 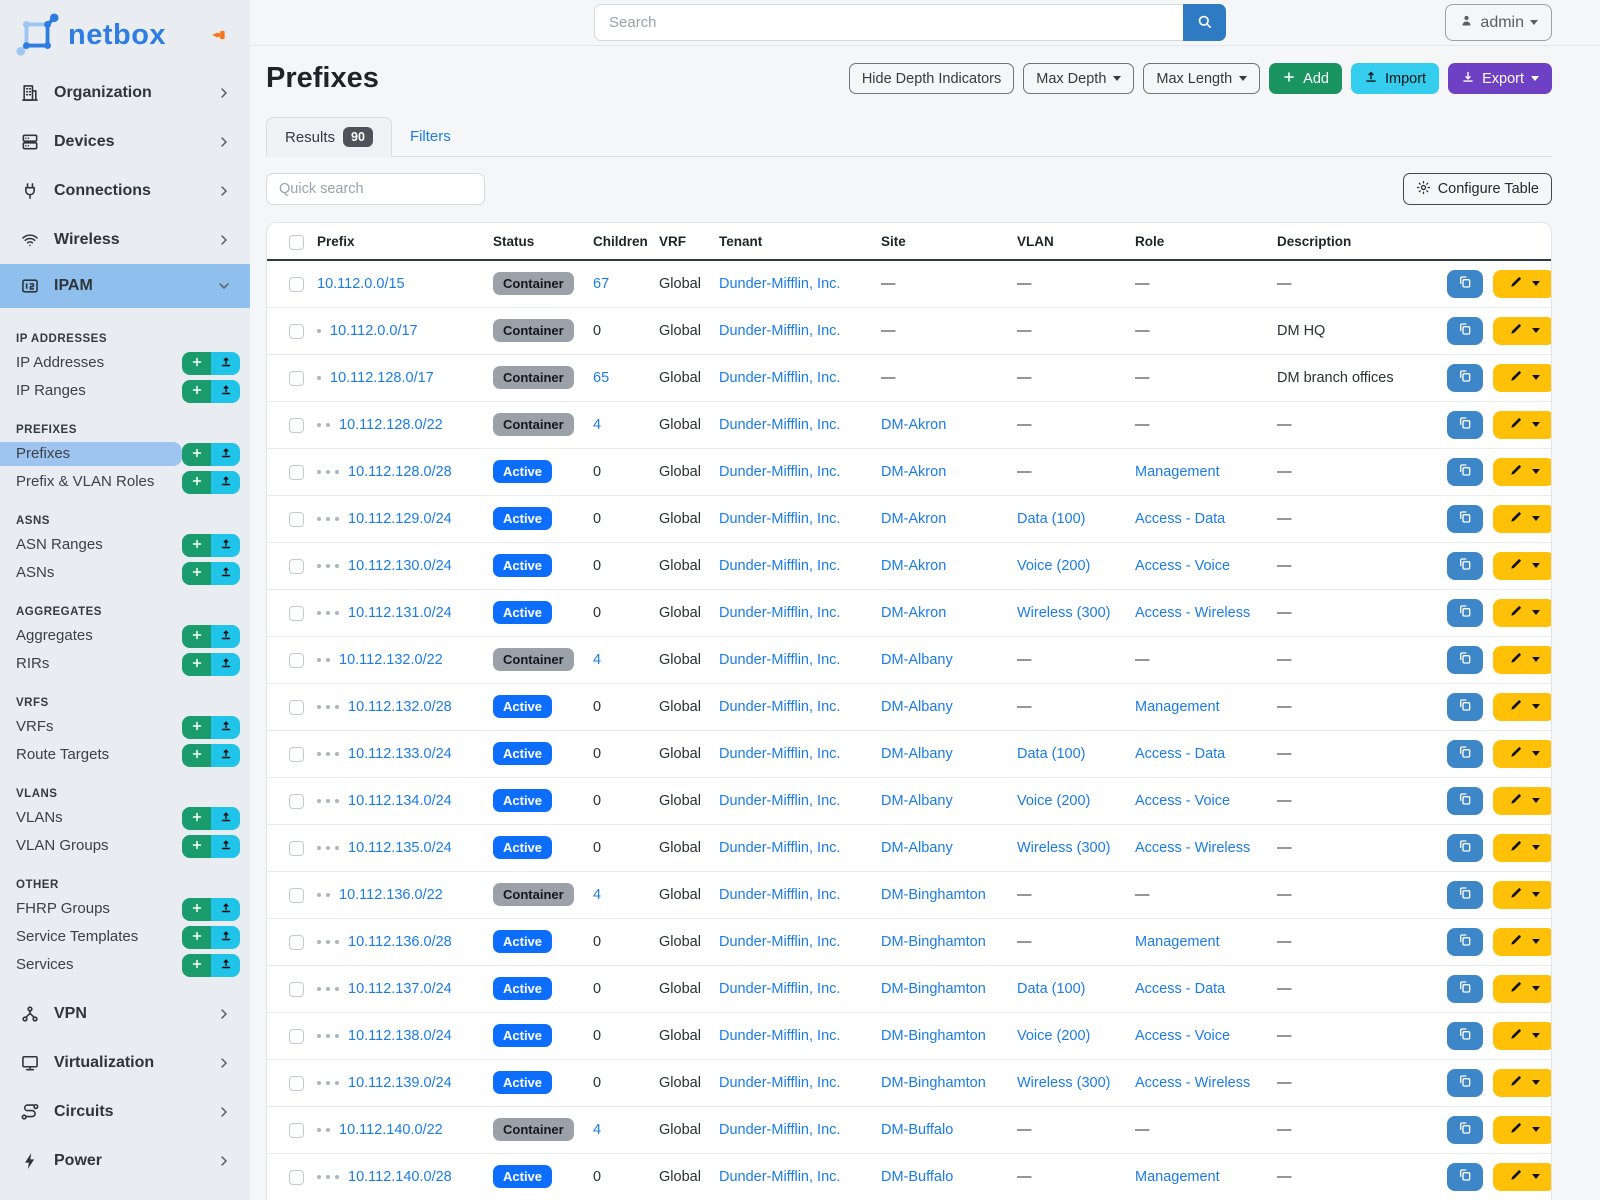 What do you see at coordinates (35, 572) in the screenshot?
I see `sidebar-subitem-asns: ASNs` at bounding box center [35, 572].